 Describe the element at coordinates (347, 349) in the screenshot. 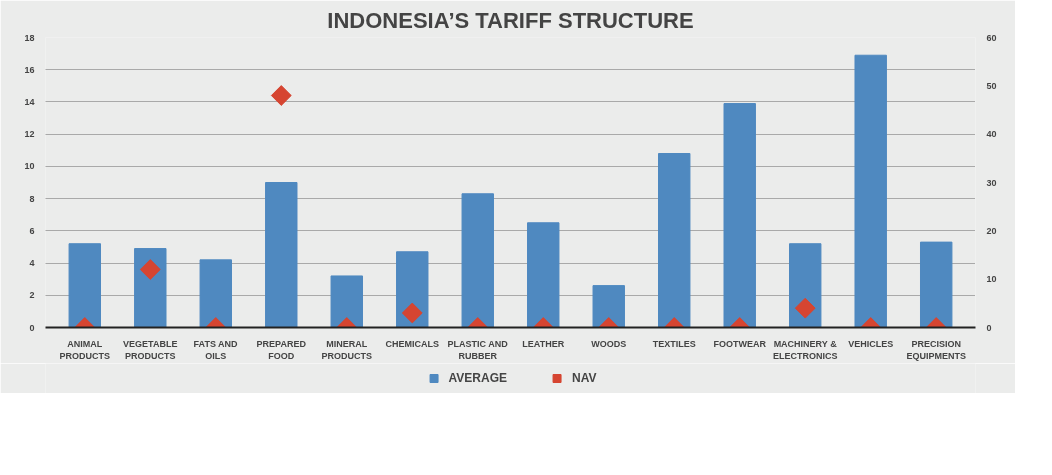

I see `x-tick-label: MINERAL PRODUCTS` at that location.